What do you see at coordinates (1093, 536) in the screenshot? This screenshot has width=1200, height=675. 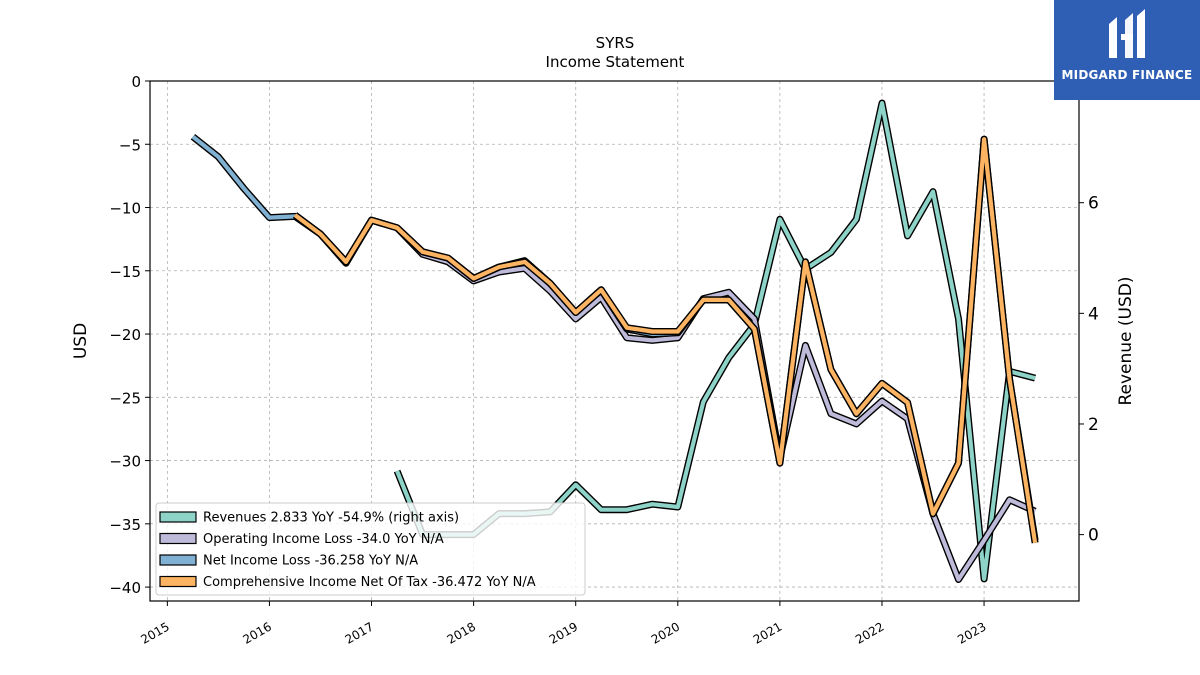 I see `y2-tick-label: 0` at bounding box center [1093, 536].